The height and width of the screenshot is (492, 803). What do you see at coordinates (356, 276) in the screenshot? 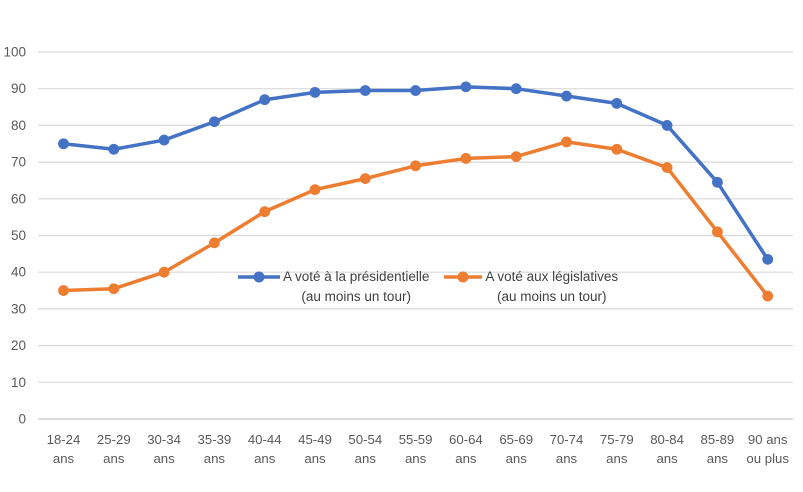
I see `legend-text-line: A voté à la présidentielle` at bounding box center [356, 276].